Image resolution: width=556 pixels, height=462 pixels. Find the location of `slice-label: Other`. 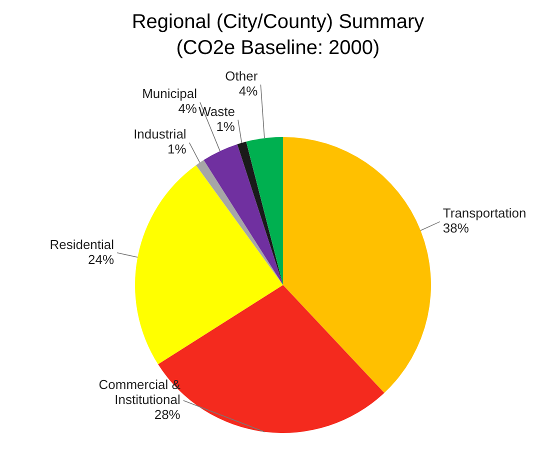

slice-label: Other is located at coordinates (241, 76).